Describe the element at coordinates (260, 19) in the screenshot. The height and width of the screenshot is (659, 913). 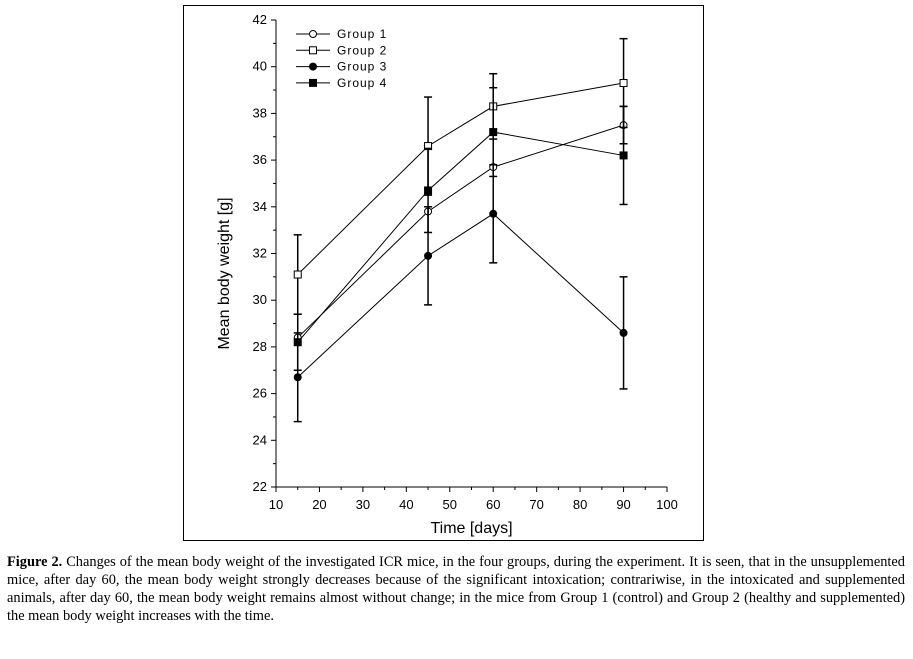
I see `y-tick-label: 42` at that location.